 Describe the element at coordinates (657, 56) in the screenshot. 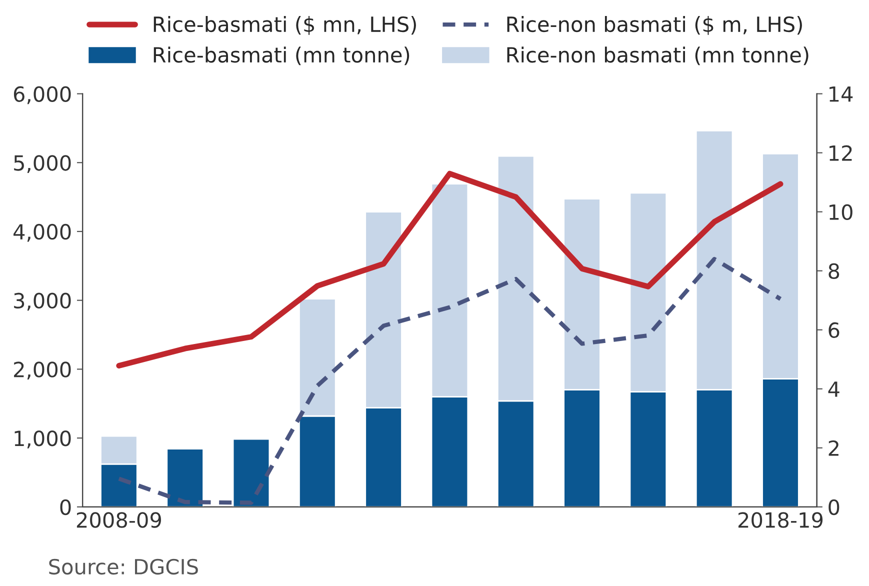

I see `legend-label: Rice-non basmati (mn tonne)` at that location.